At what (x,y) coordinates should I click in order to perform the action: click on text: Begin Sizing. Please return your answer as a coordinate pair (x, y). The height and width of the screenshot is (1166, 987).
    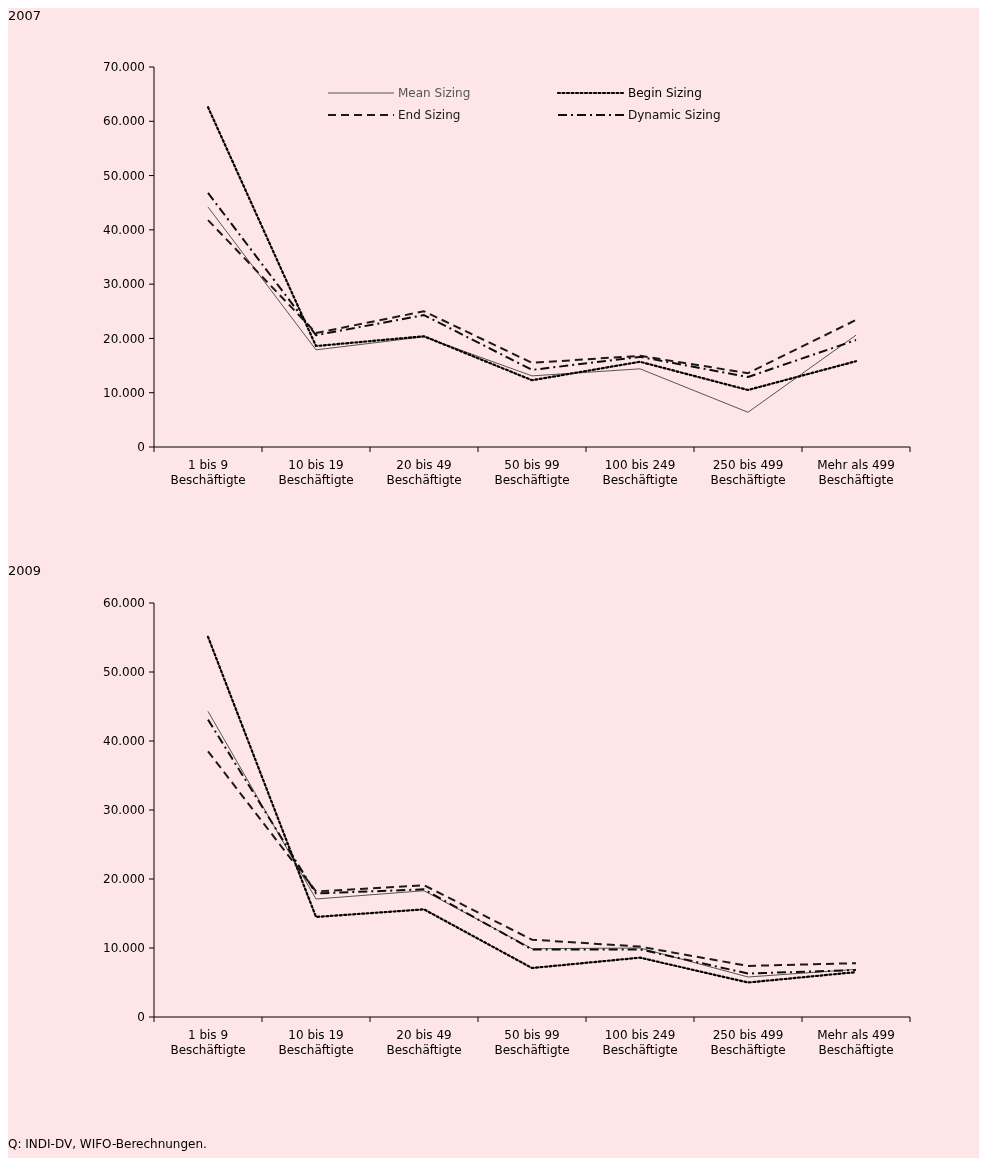
    Looking at the image, I should click on (665, 93).